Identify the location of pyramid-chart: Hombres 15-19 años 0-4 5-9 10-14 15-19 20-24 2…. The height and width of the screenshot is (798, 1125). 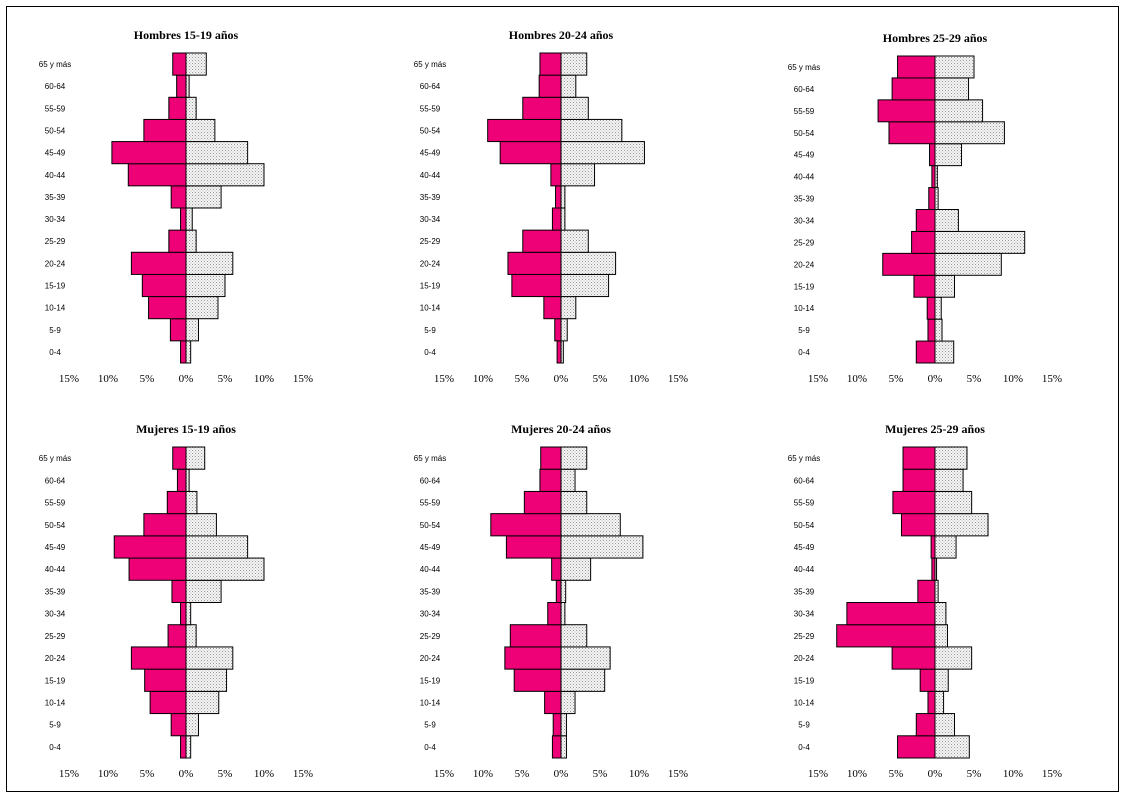
(176, 206).